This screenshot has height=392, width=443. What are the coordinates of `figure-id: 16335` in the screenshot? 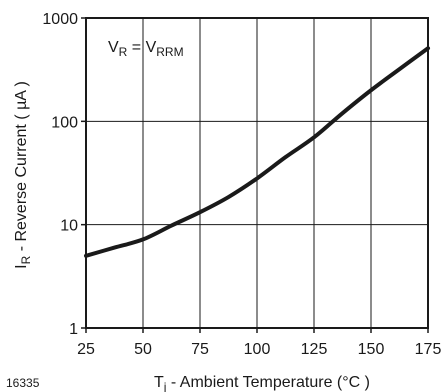 It's located at (23, 383).